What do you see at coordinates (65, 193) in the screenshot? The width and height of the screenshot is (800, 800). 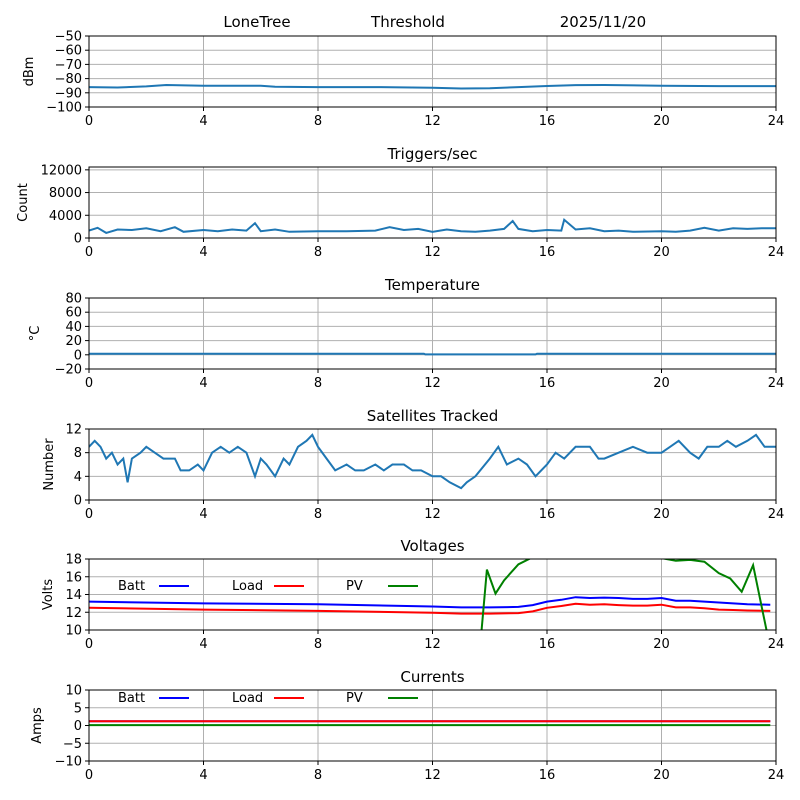 I see `y-tick-label: 8000` at bounding box center [65, 193].